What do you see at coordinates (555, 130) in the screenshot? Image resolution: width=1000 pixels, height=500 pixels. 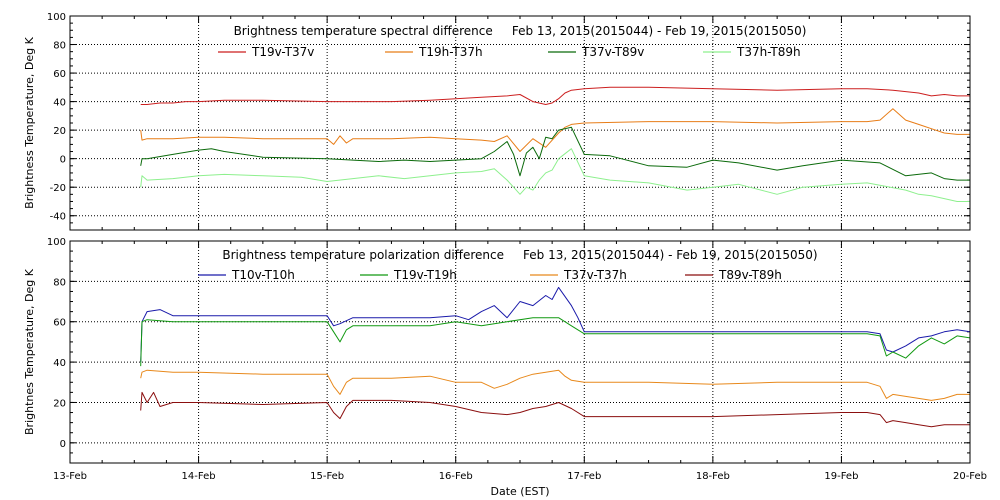 I see `series-line-t19h-t37h` at bounding box center [555, 130].